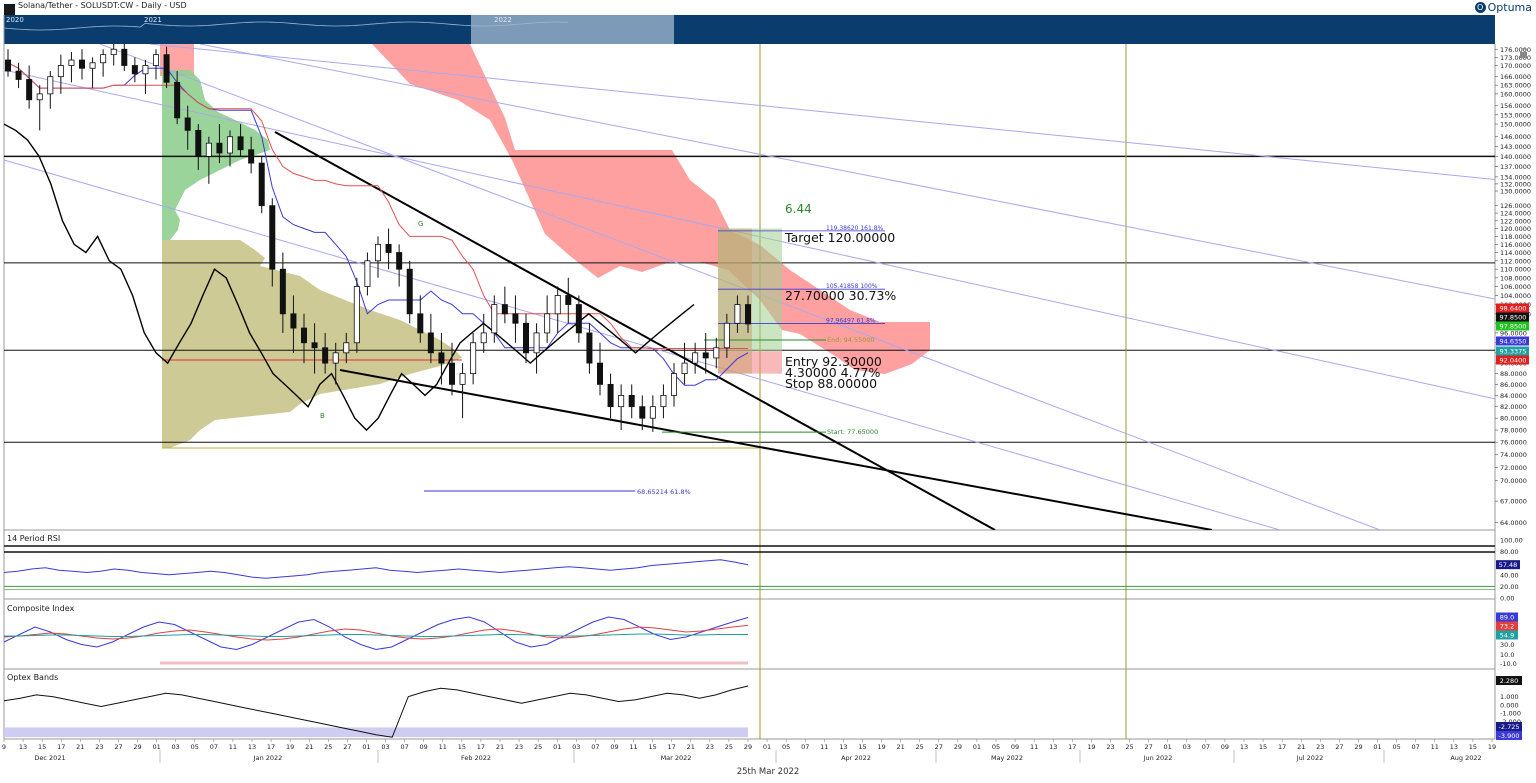 This screenshot has width=1536, height=783. Describe the element at coordinates (749, 29) in the screenshot. I see `timeline-strip` at that location.